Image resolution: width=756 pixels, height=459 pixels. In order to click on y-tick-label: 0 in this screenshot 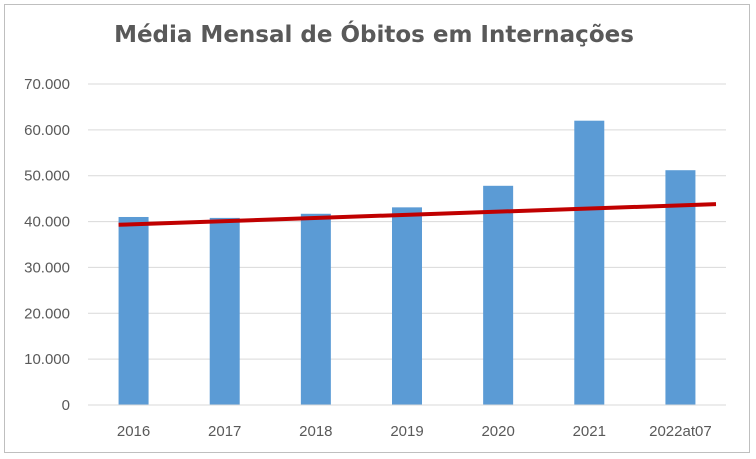, I will do `click(66, 405)`.